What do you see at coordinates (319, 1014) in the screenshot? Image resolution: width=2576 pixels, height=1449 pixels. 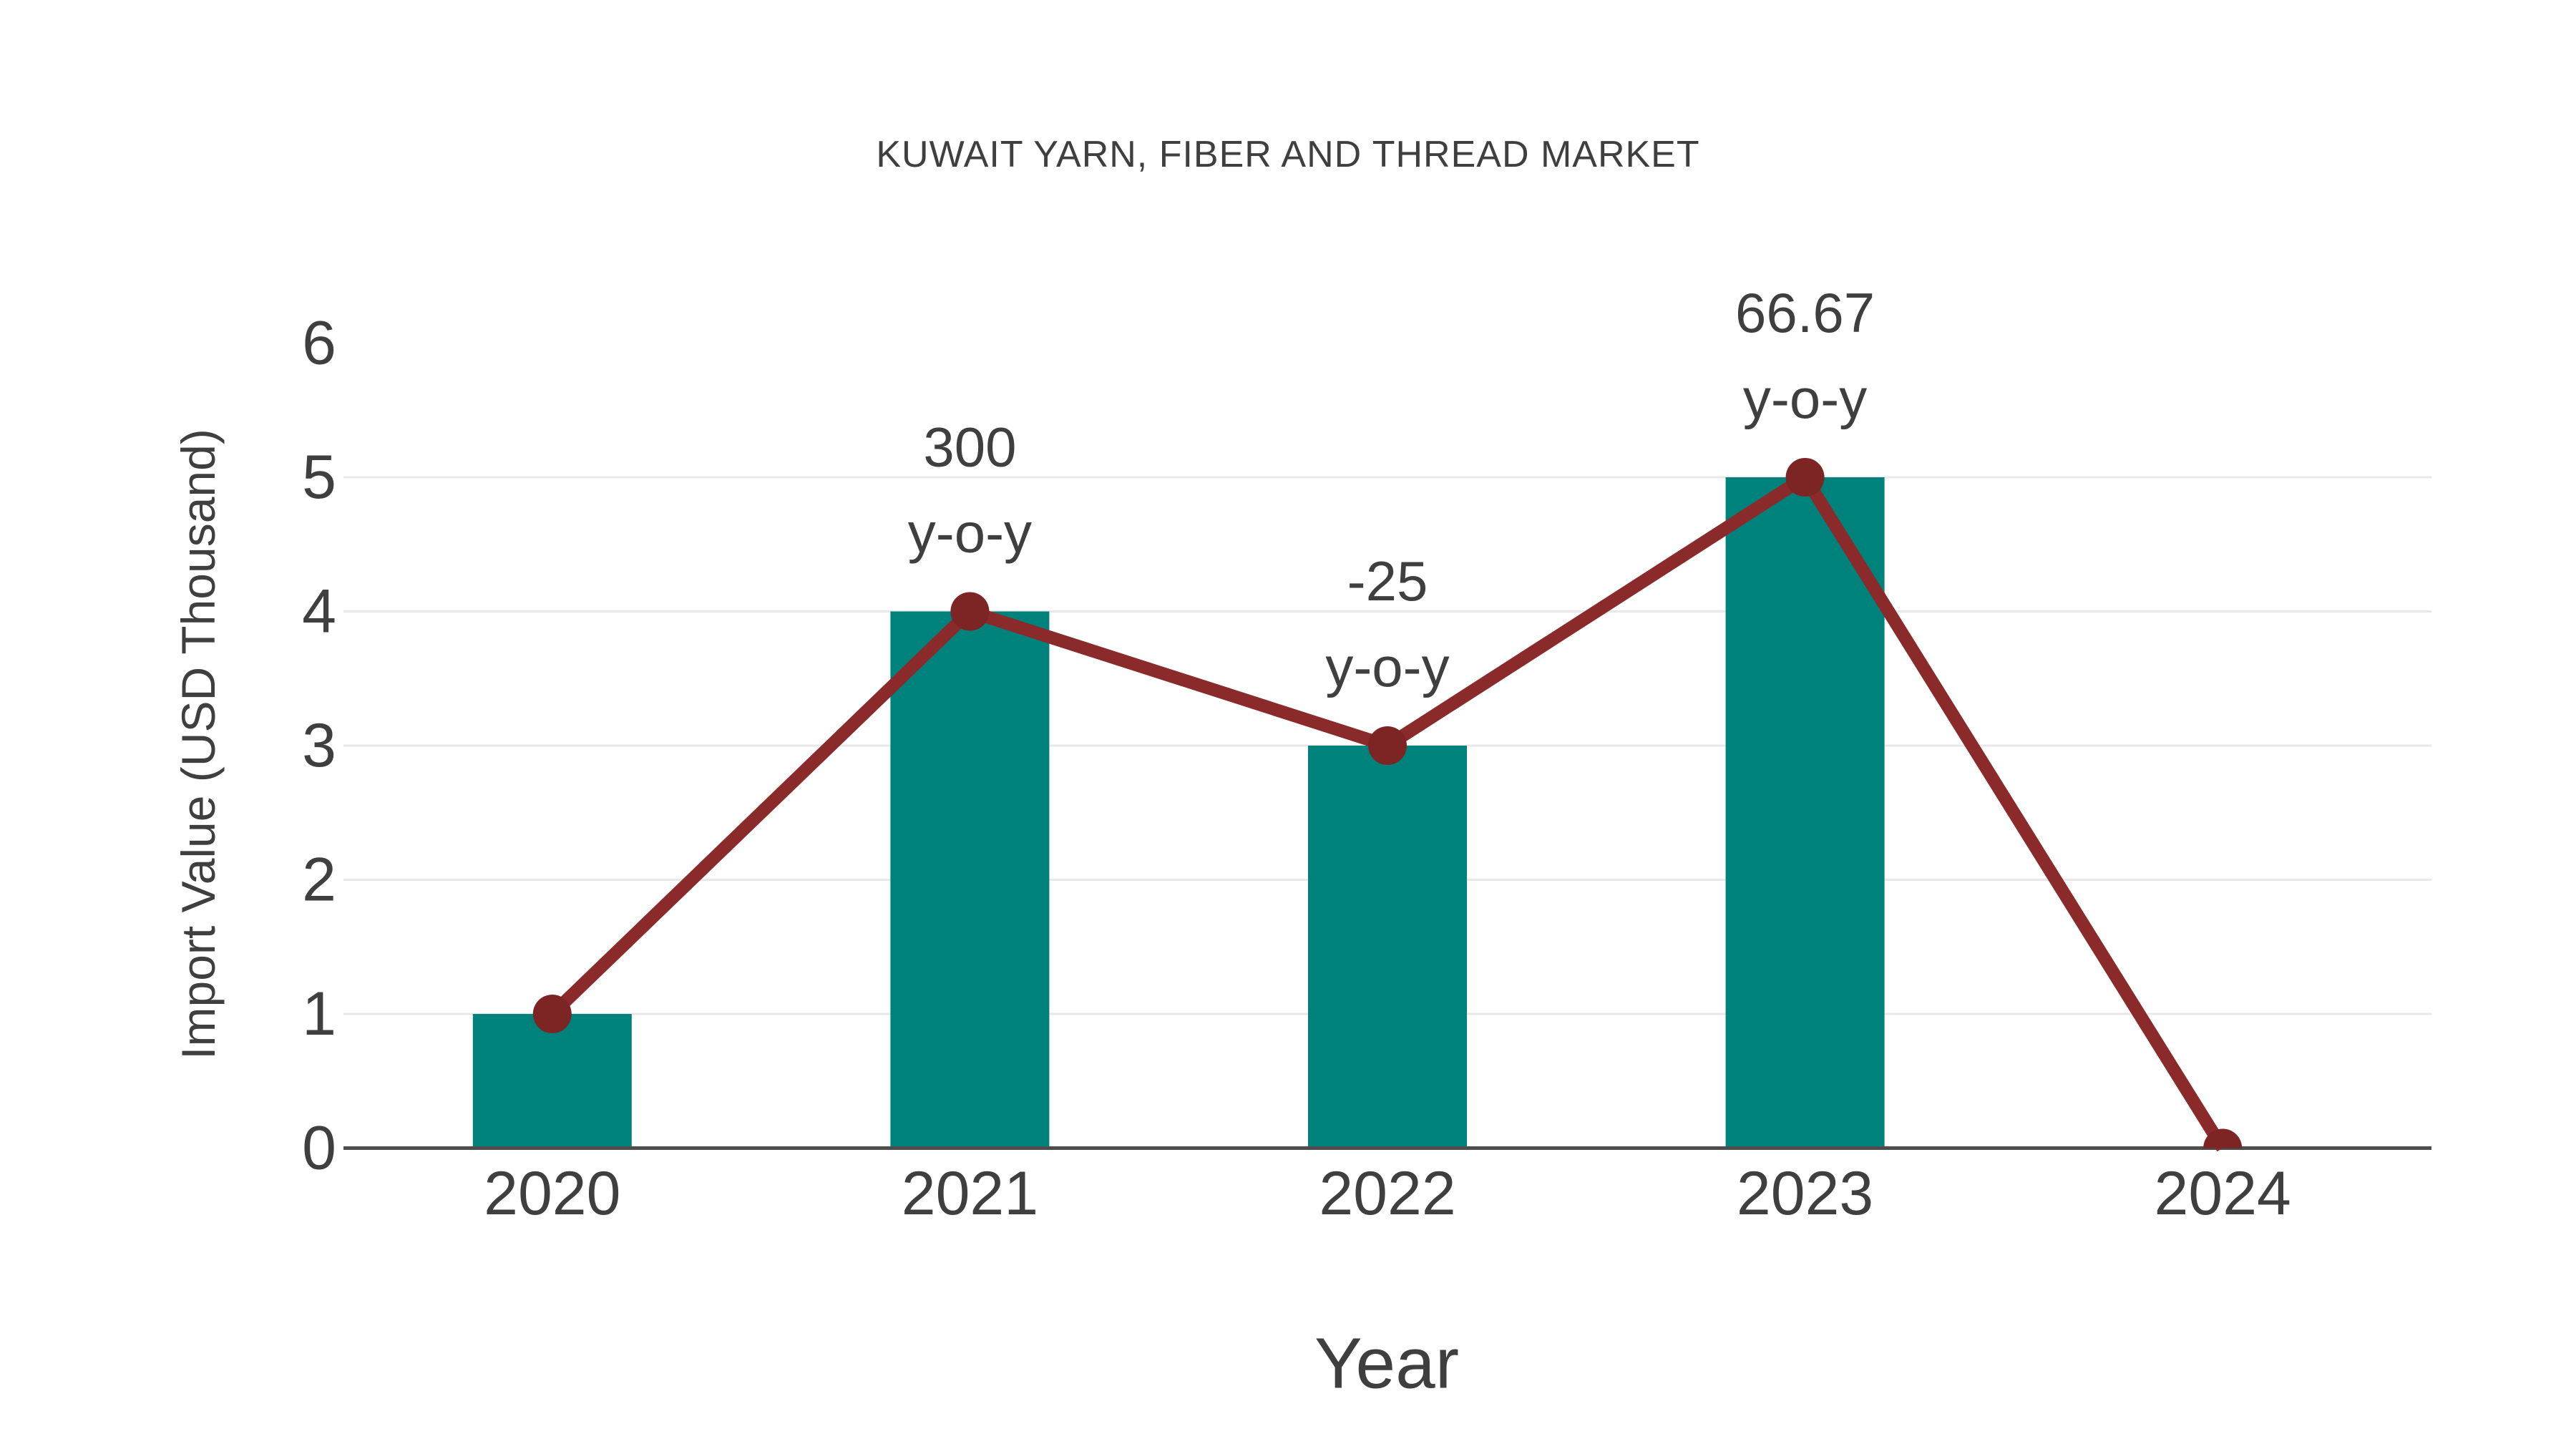 I see `y-tick-label-1: 1` at bounding box center [319, 1014].